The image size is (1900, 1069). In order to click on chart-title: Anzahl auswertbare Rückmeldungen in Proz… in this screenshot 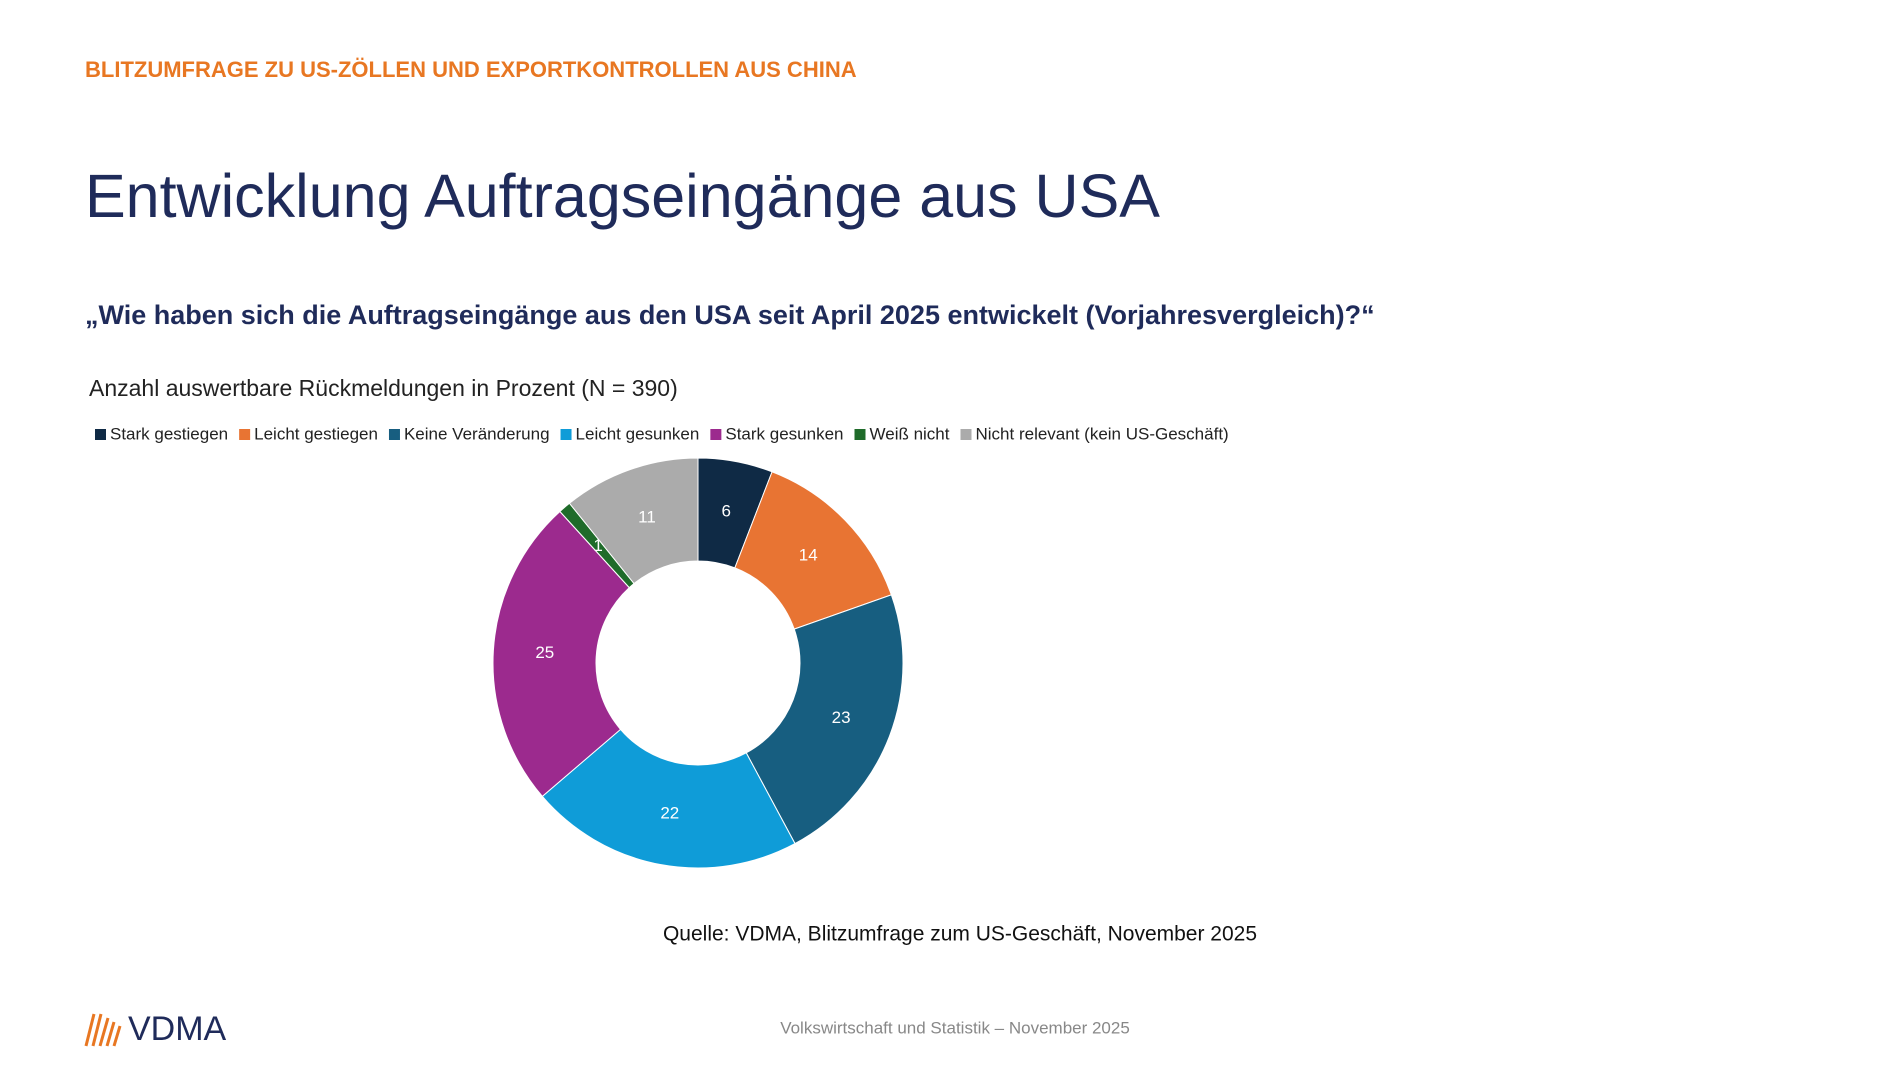, I will do `click(383, 388)`.